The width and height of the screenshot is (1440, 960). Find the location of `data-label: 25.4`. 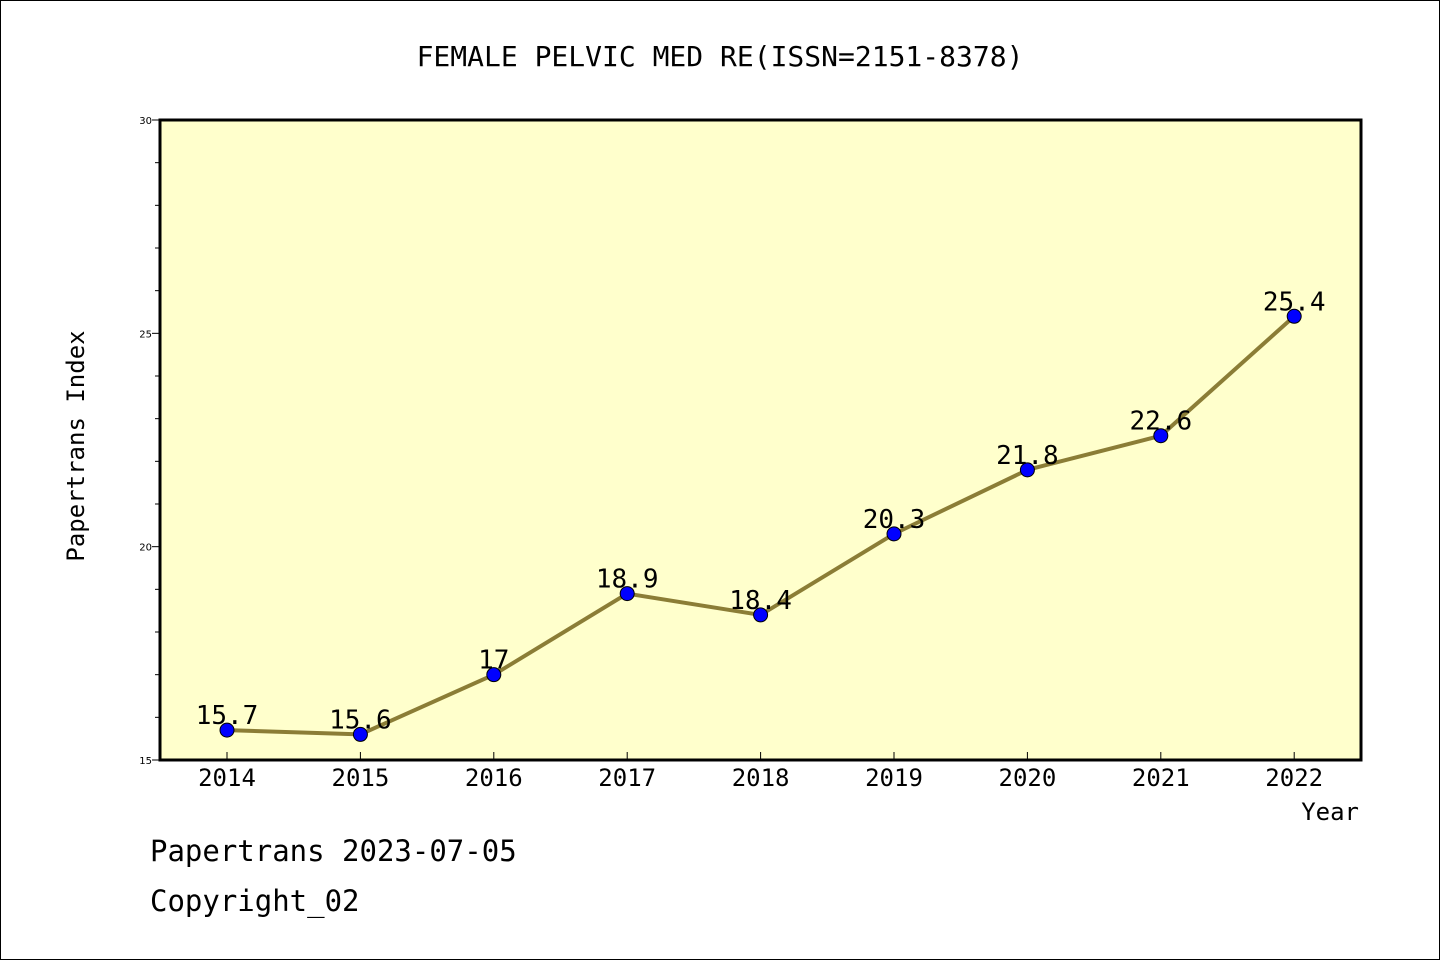

data-label: 25.4 is located at coordinates (1294, 302).